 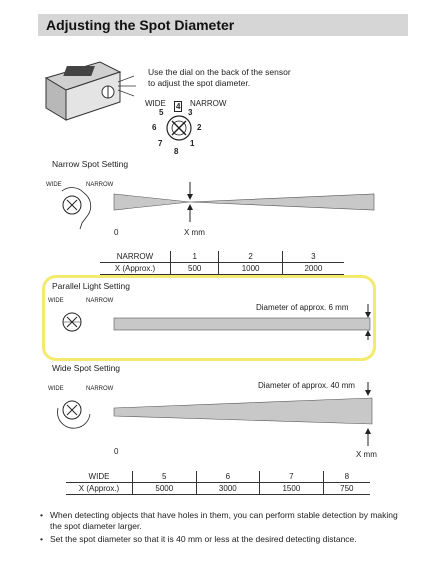 I want to click on narrow-distance-1: 500, so click(x=194, y=268).